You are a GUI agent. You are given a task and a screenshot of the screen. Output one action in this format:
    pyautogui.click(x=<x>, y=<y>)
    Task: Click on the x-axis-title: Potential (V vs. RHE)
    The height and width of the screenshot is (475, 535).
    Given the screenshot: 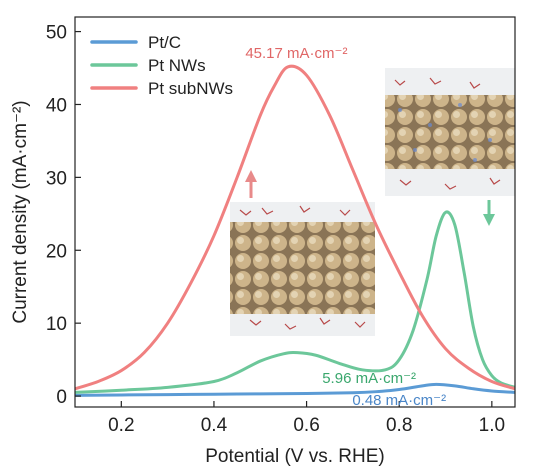 What is the action you would take?
    pyautogui.click(x=295, y=456)
    